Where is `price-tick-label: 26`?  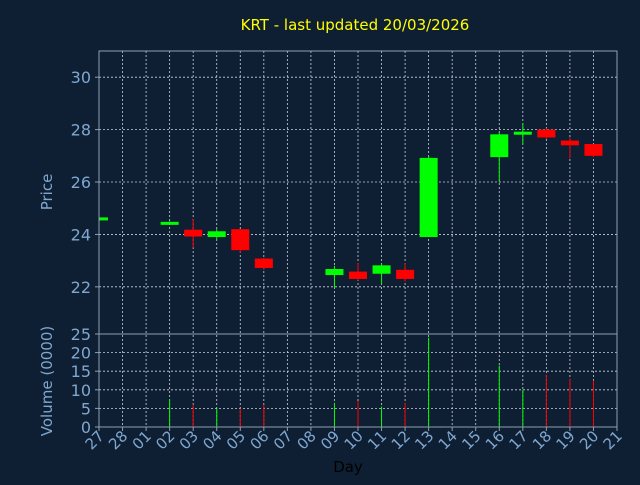
price-tick-label: 26 is located at coordinates (81, 182).